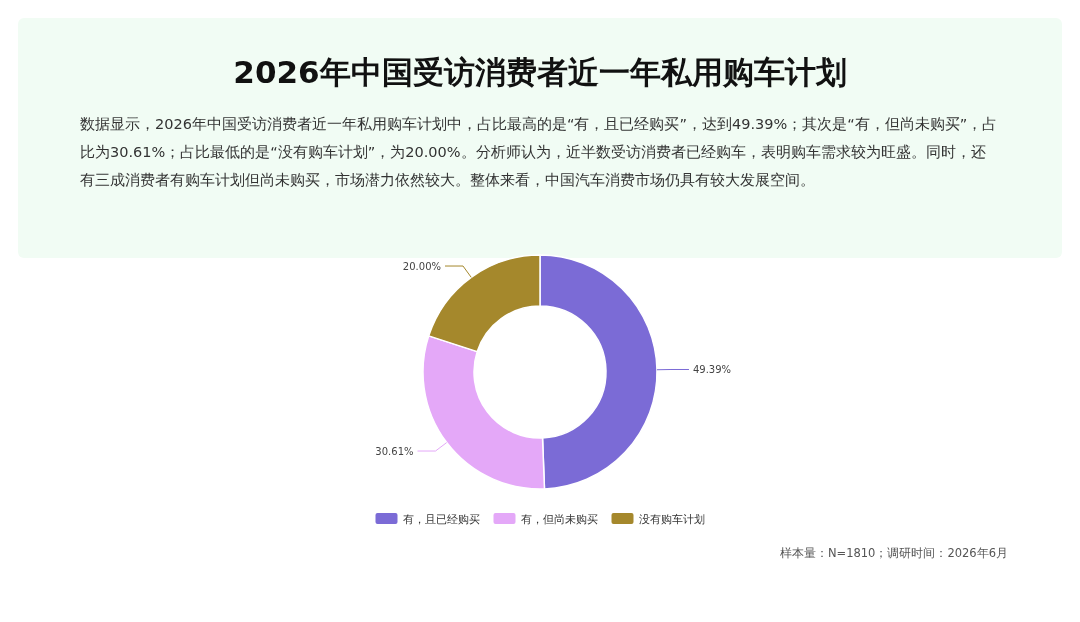  Describe the element at coordinates (671, 519) in the screenshot. I see `legend-label: 没有购车计划` at that location.